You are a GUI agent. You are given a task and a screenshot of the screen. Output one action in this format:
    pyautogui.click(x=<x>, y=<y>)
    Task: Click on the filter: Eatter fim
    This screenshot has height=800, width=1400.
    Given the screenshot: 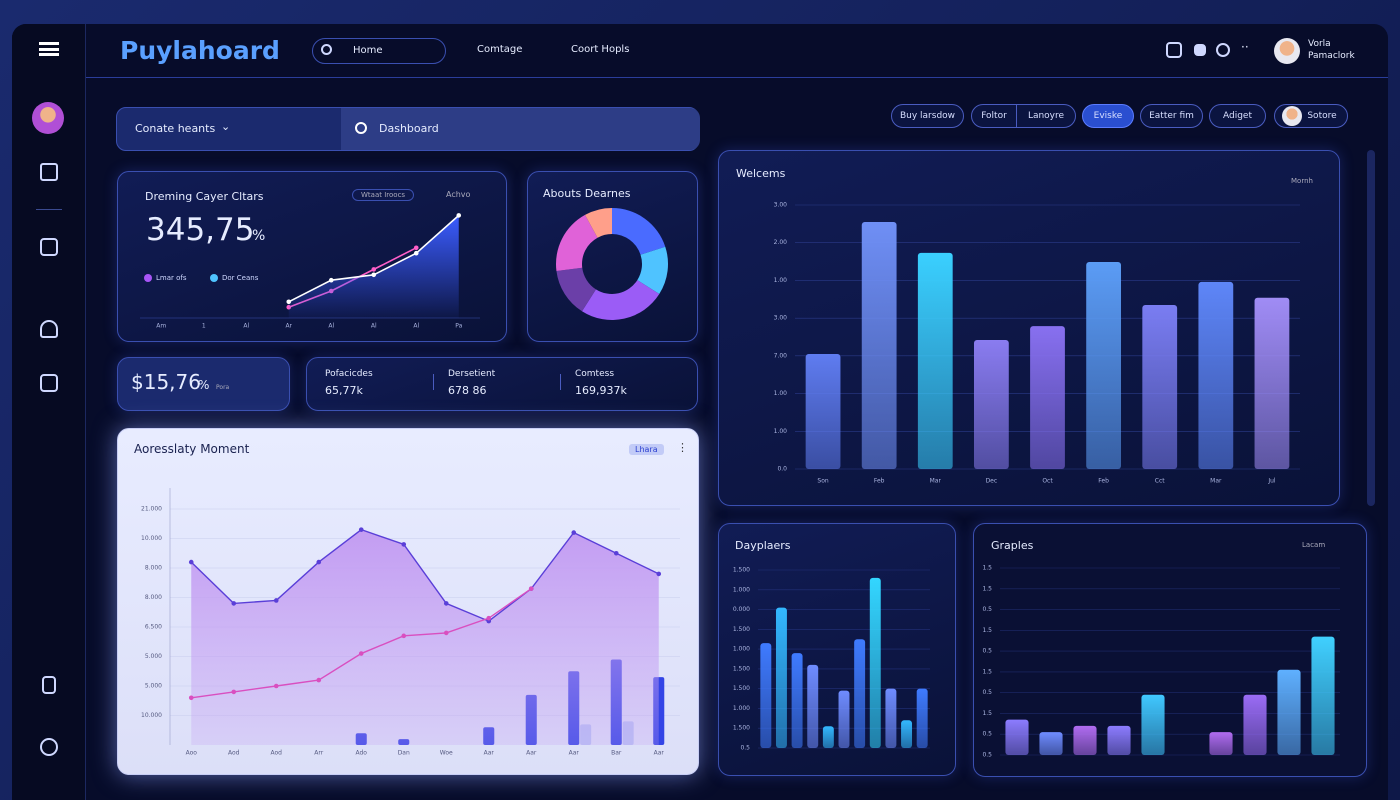 What is the action you would take?
    pyautogui.click(x=1171, y=116)
    